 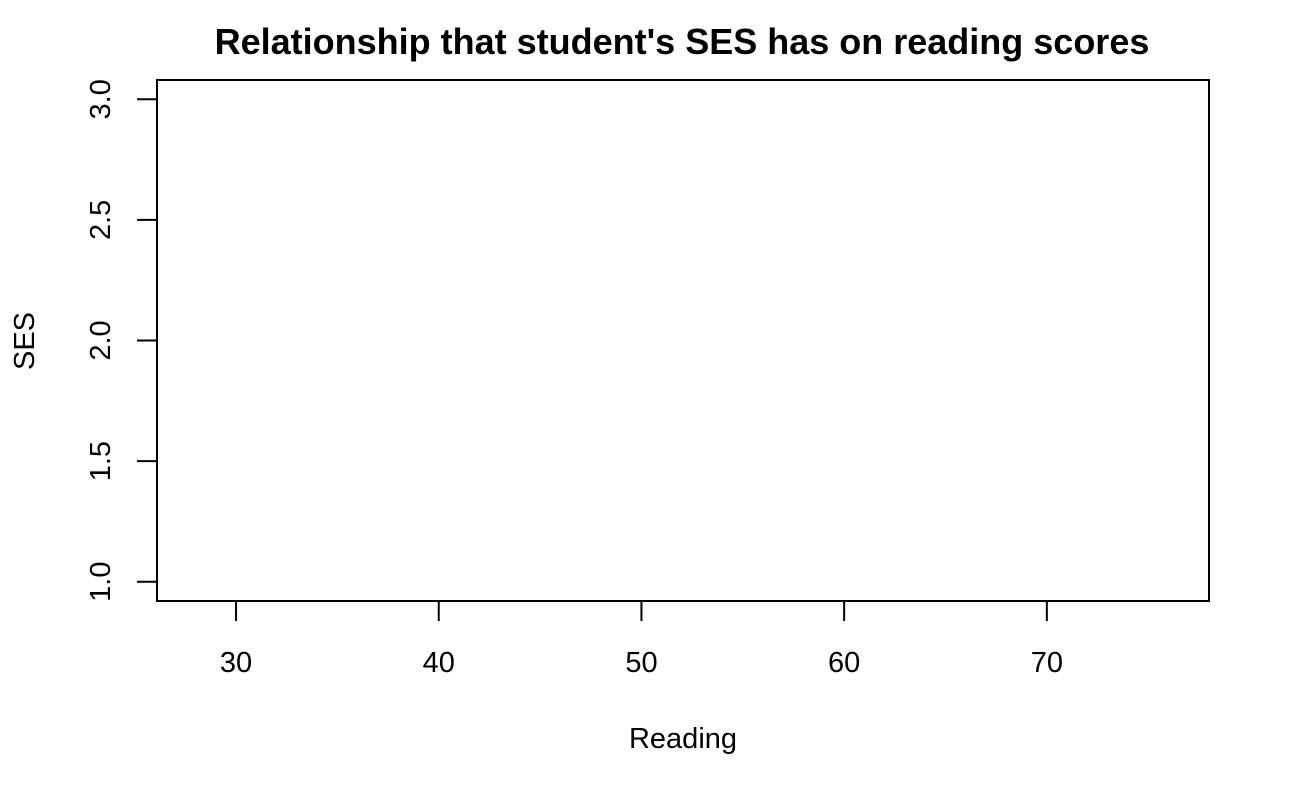 What do you see at coordinates (101, 340) in the screenshot?
I see `y-tick-label: 2.0` at bounding box center [101, 340].